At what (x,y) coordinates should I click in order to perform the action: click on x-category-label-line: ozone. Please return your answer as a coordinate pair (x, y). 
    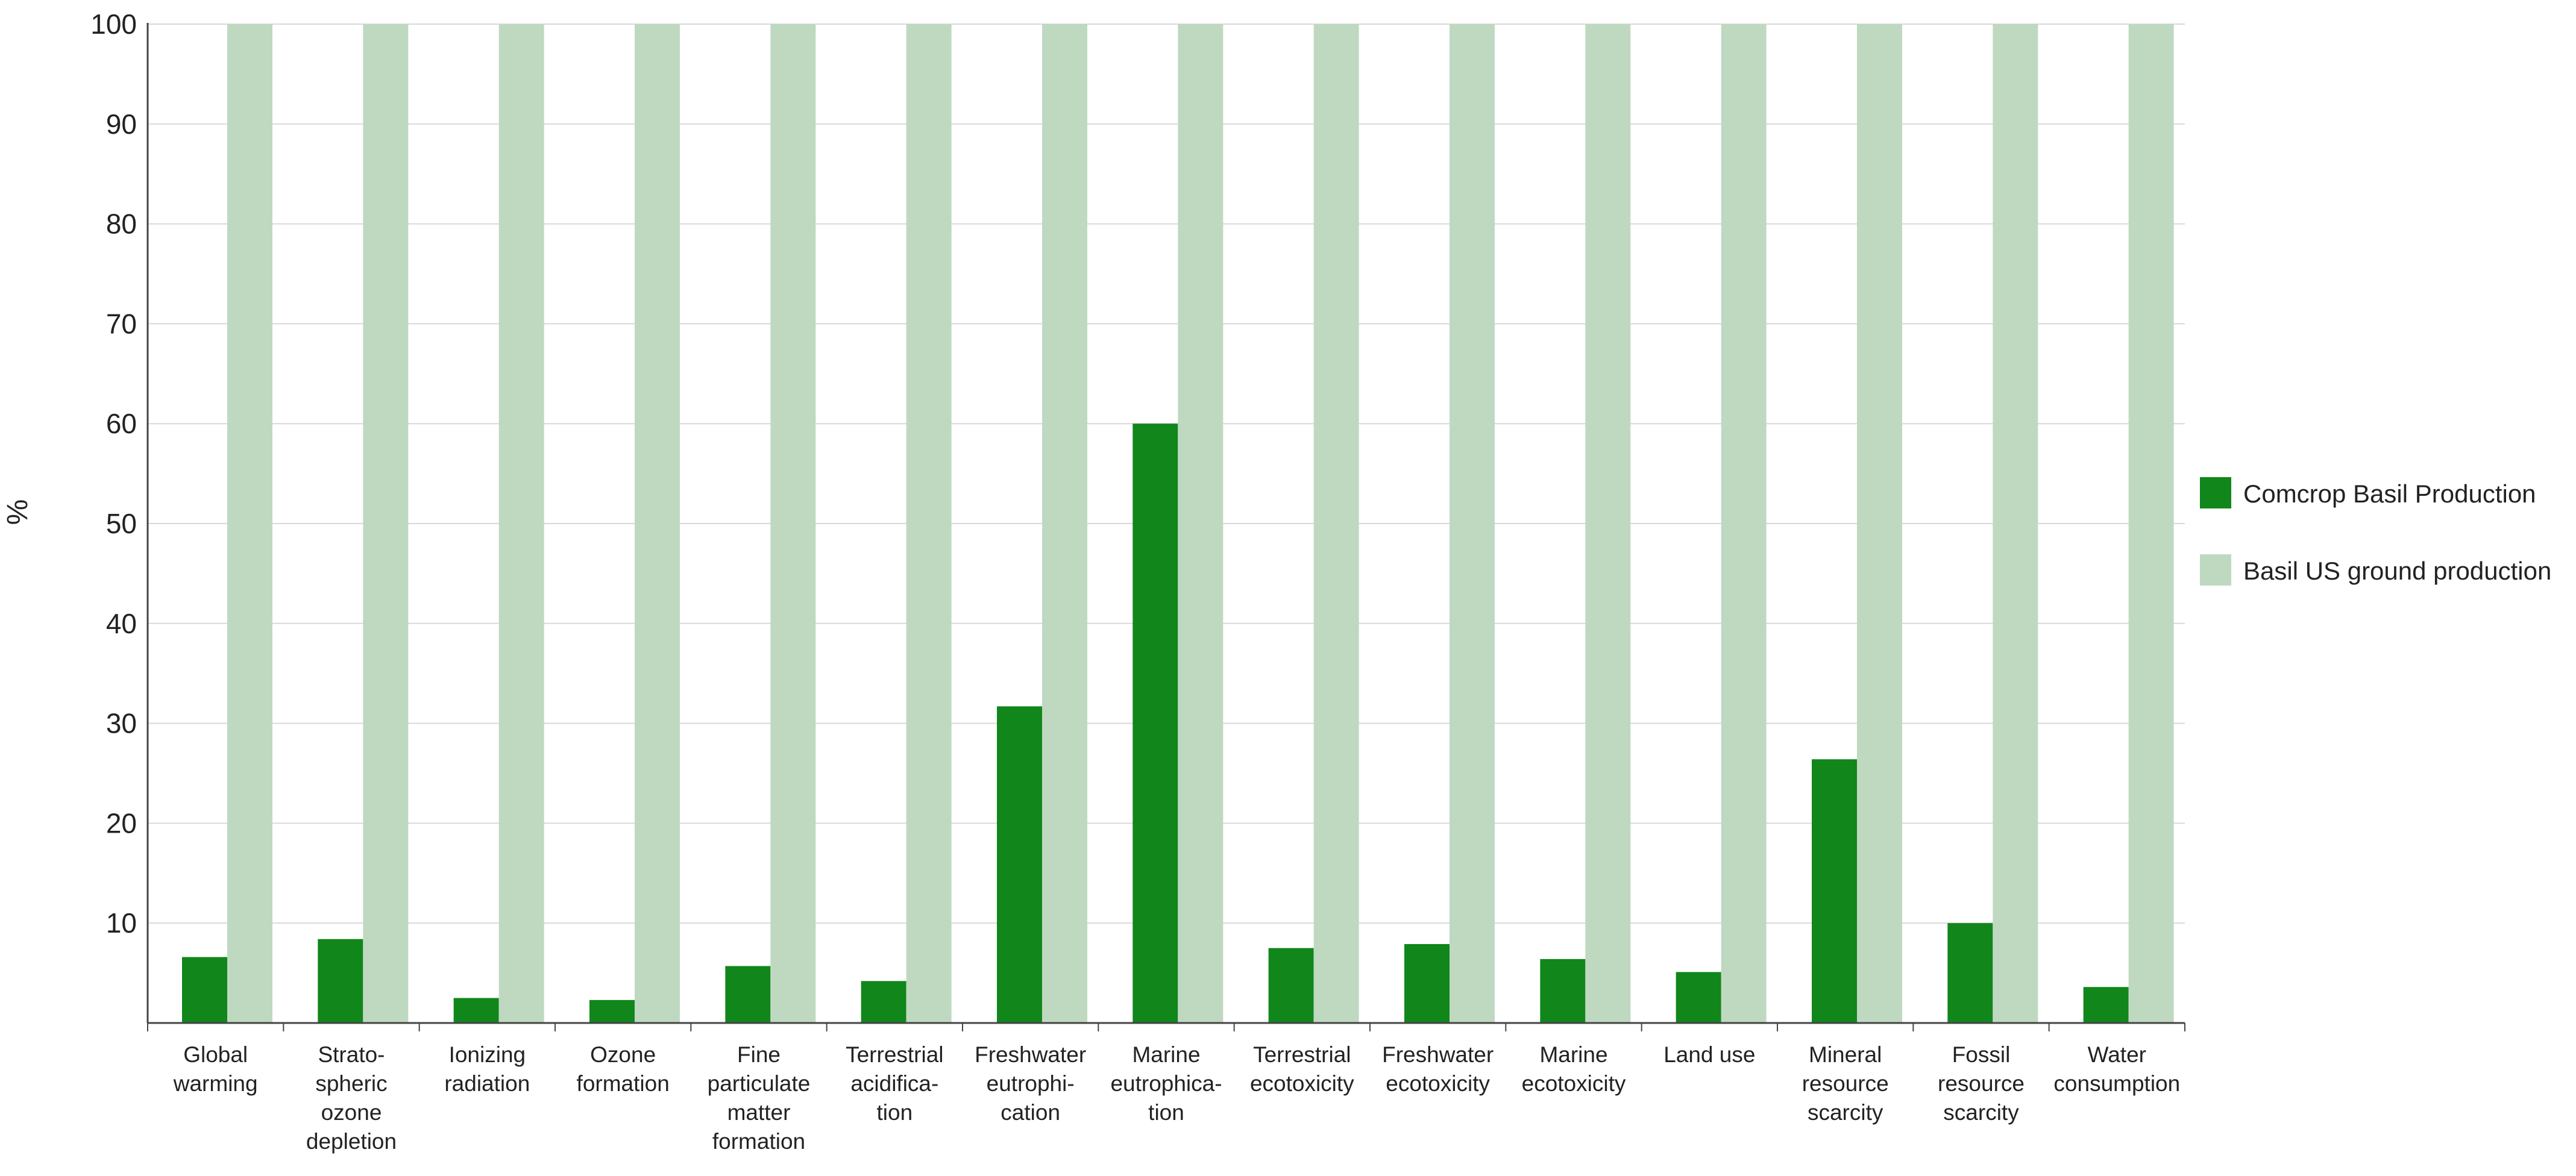
    Looking at the image, I should click on (351, 1112).